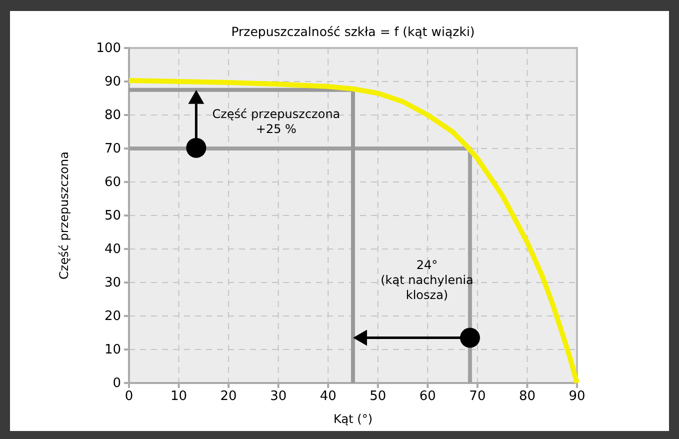 Image resolution: width=679 pixels, height=439 pixels. I want to click on y-tick-label: 40, so click(112, 250).